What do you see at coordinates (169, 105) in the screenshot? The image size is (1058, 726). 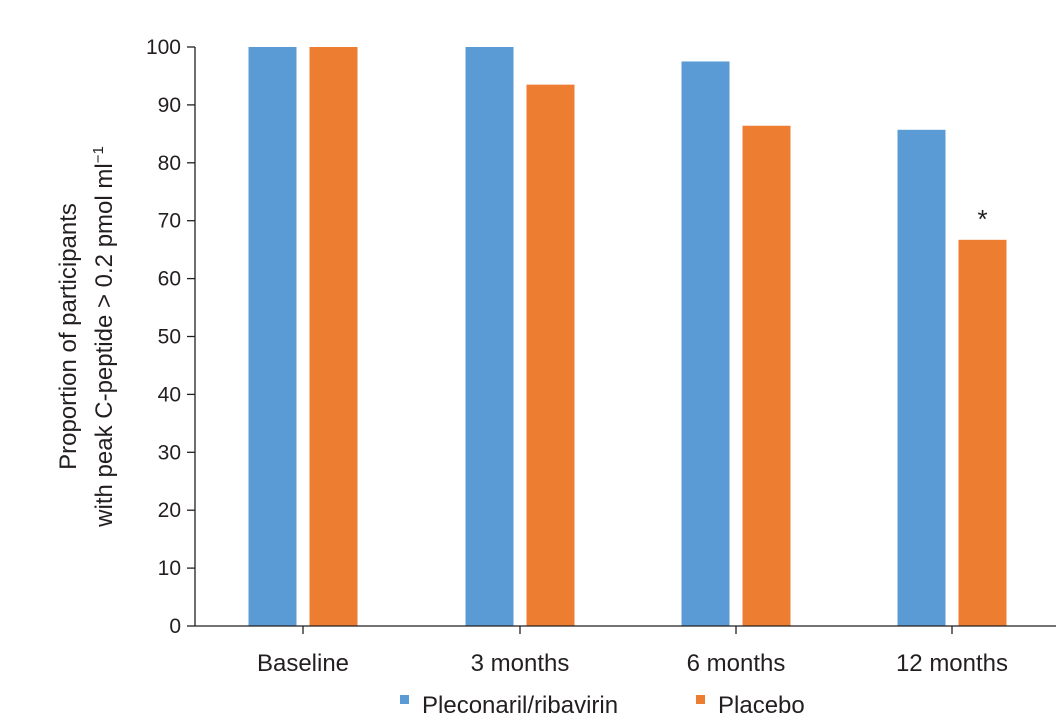 I see `y-tick-label: 90` at bounding box center [169, 105].